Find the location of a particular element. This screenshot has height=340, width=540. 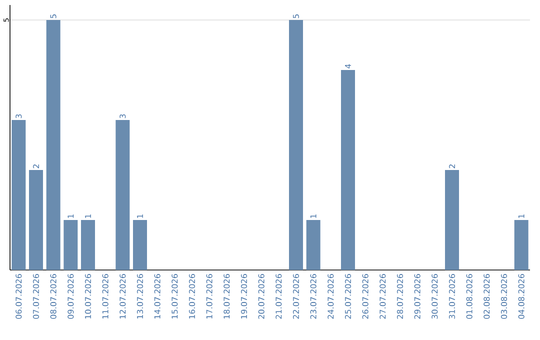

x-tick-label: 21.07.2026 is located at coordinates (279, 296).